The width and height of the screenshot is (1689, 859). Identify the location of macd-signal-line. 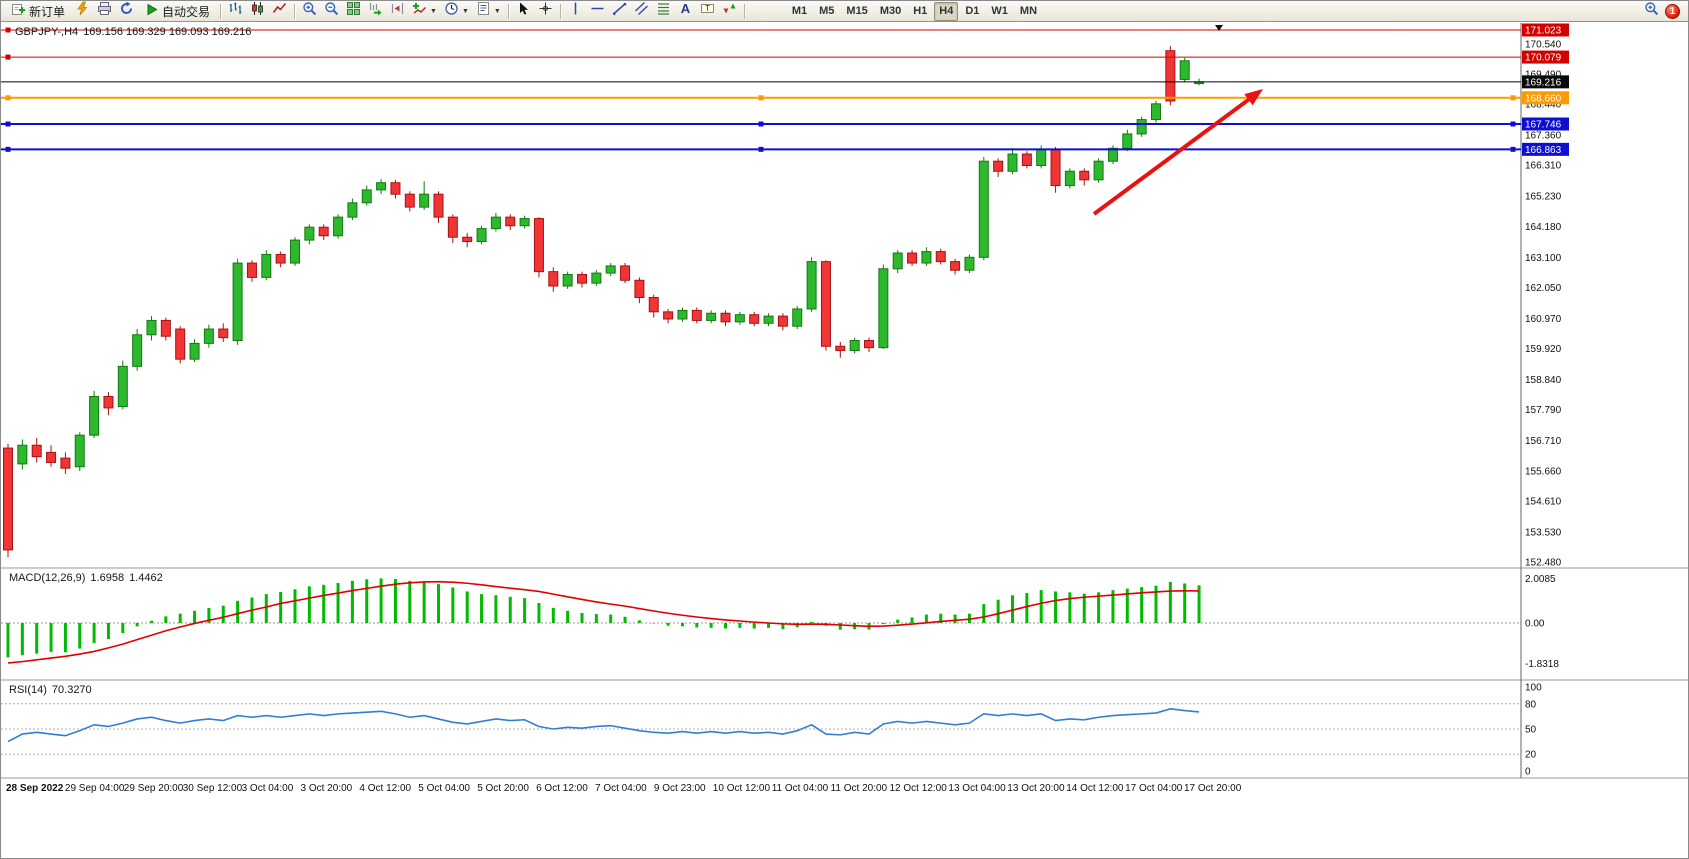
(603, 622).